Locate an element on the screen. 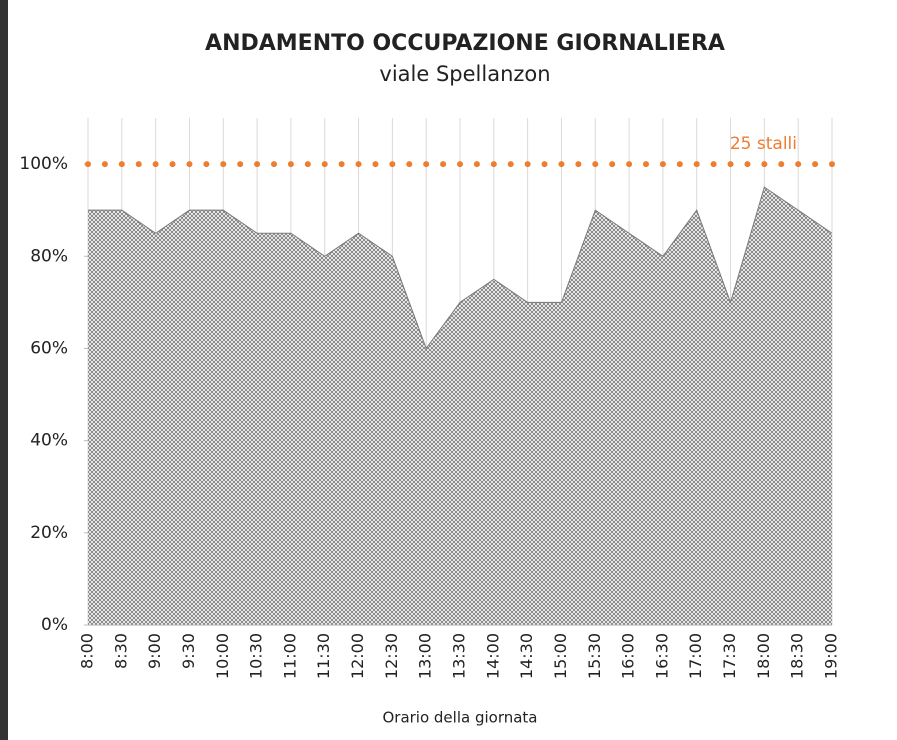  chart-title: ANDAMENTO OCCUPAZIONE GIORNALIERA is located at coordinates (465, 43).